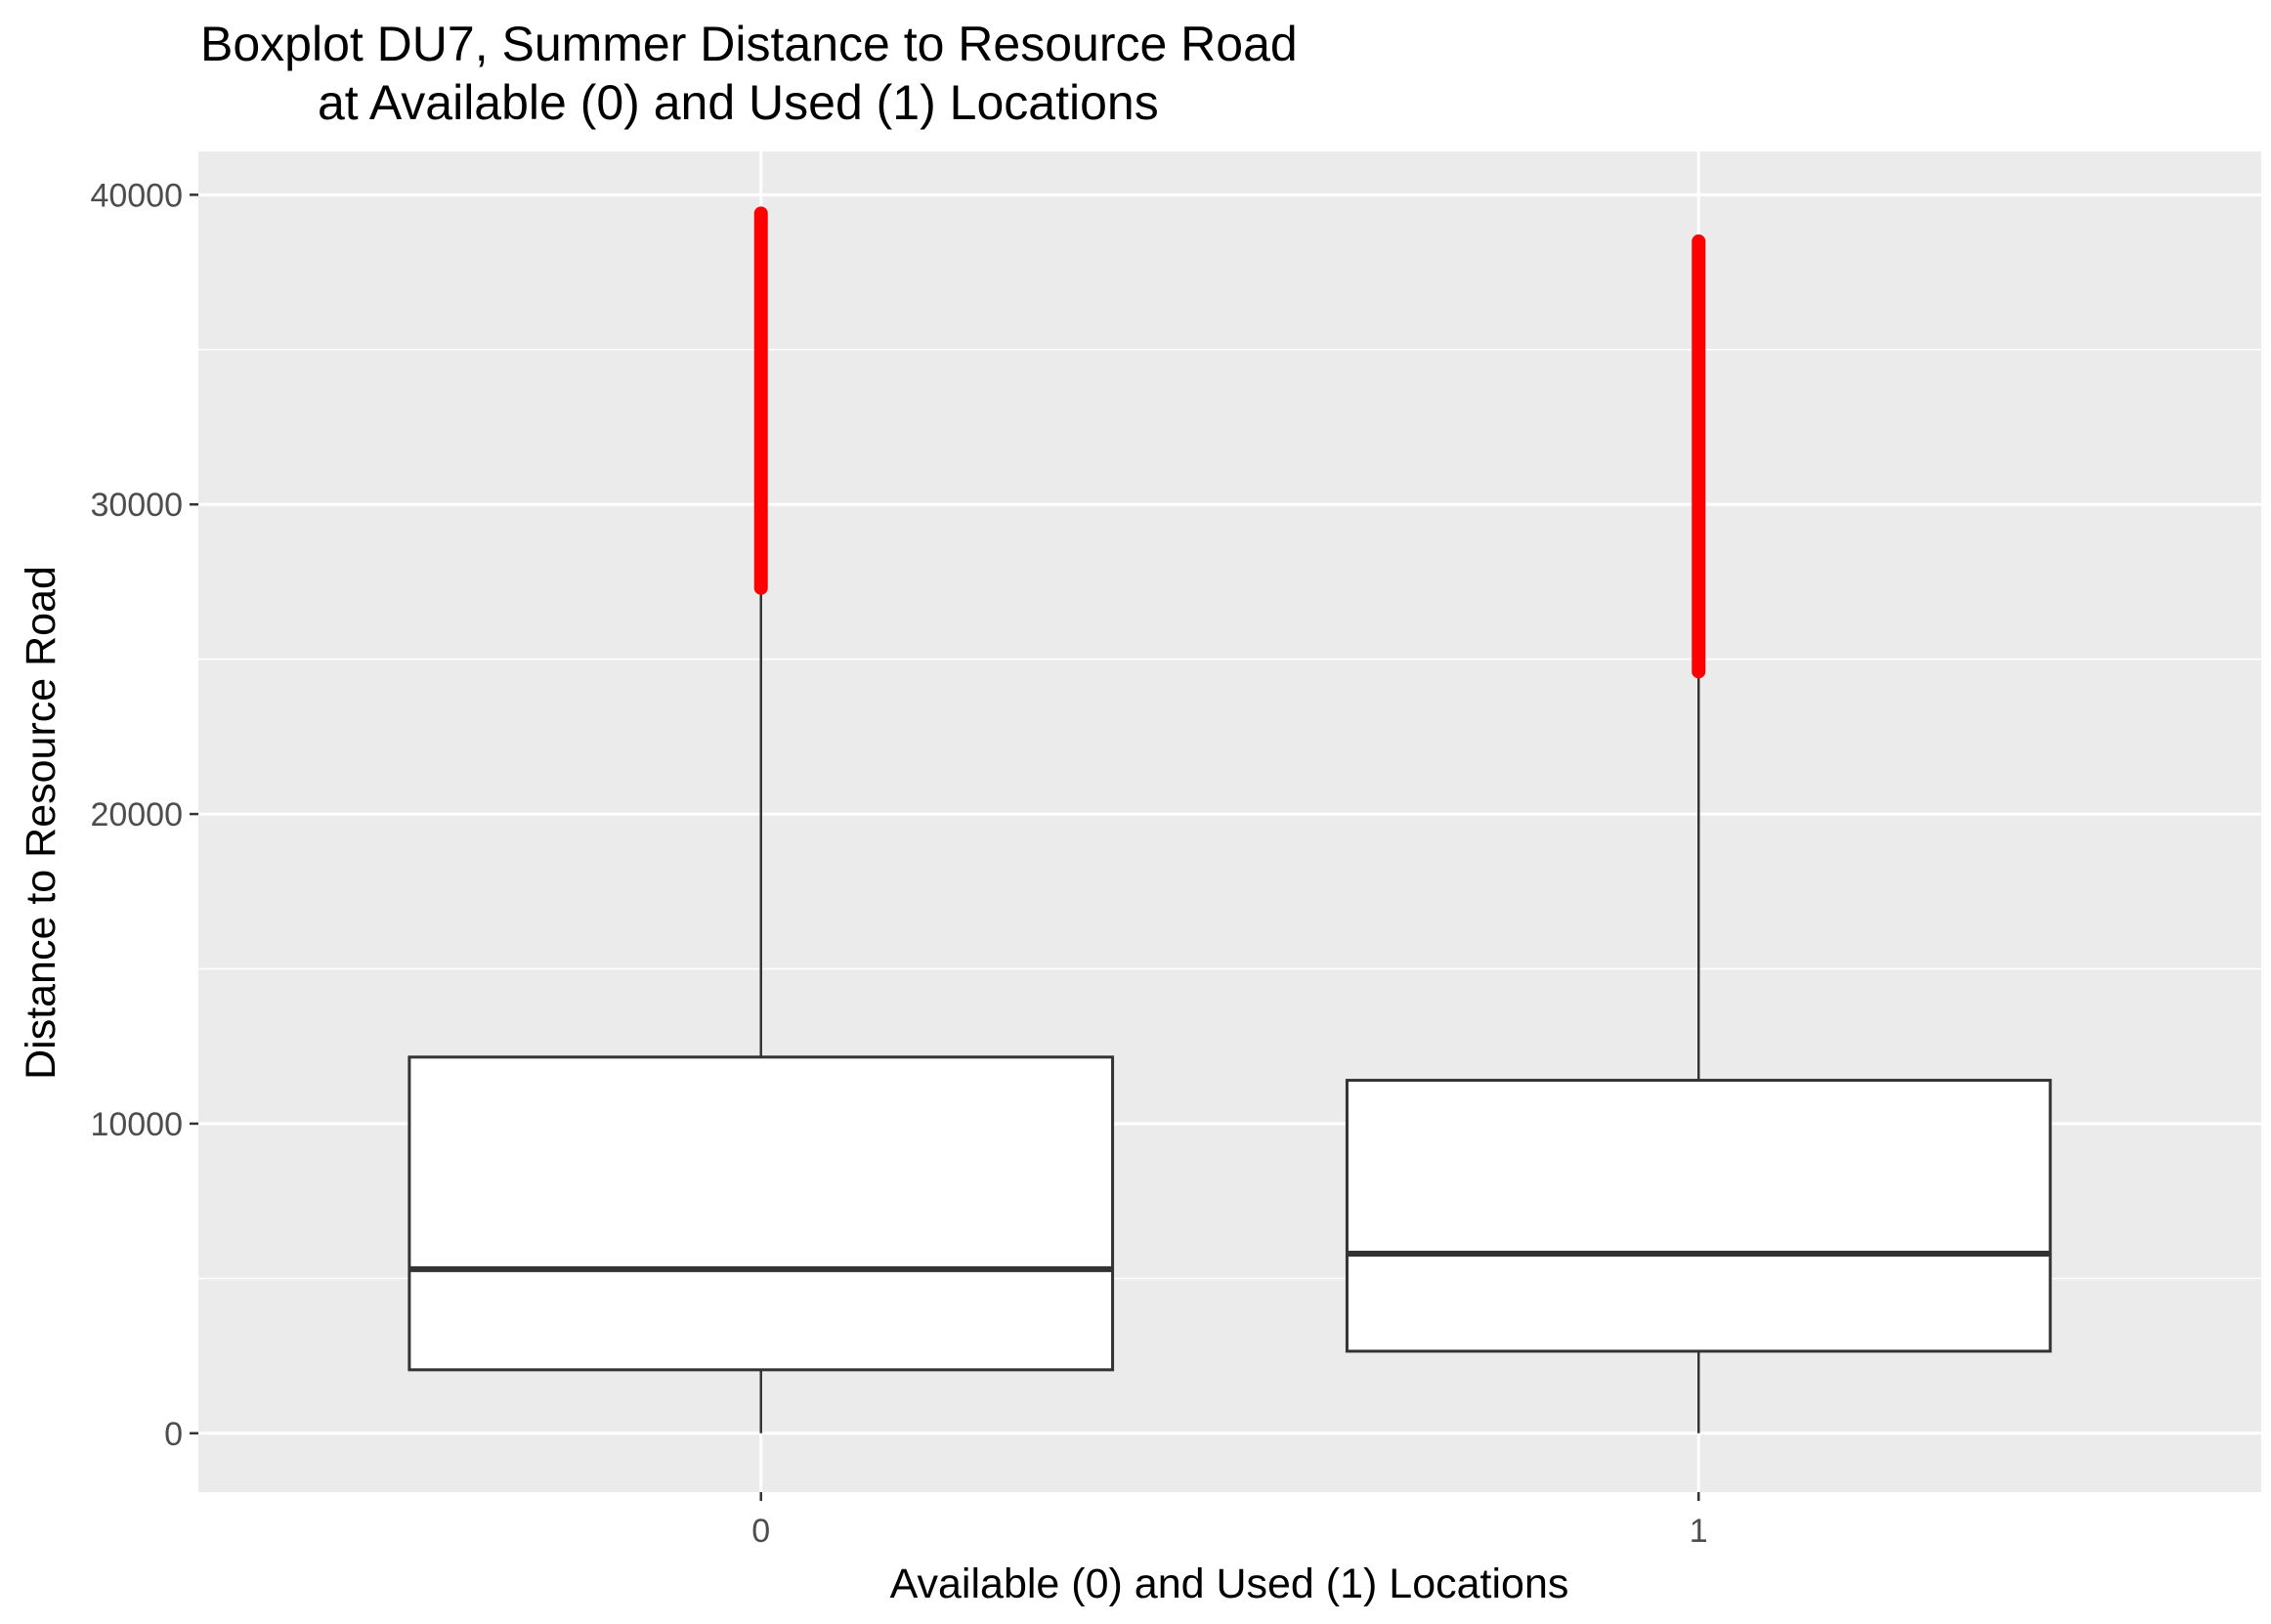 Image resolution: width=2271 pixels, height=1624 pixels. What do you see at coordinates (760, 1532) in the screenshot?
I see `x-tick-label: 0` at bounding box center [760, 1532].